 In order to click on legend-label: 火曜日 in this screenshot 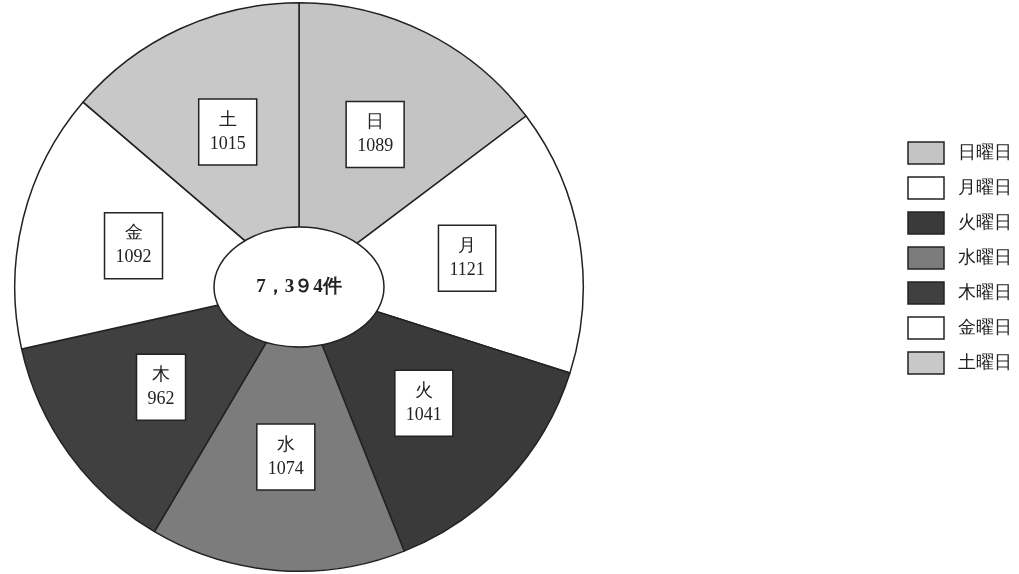, I will do `click(985, 221)`.